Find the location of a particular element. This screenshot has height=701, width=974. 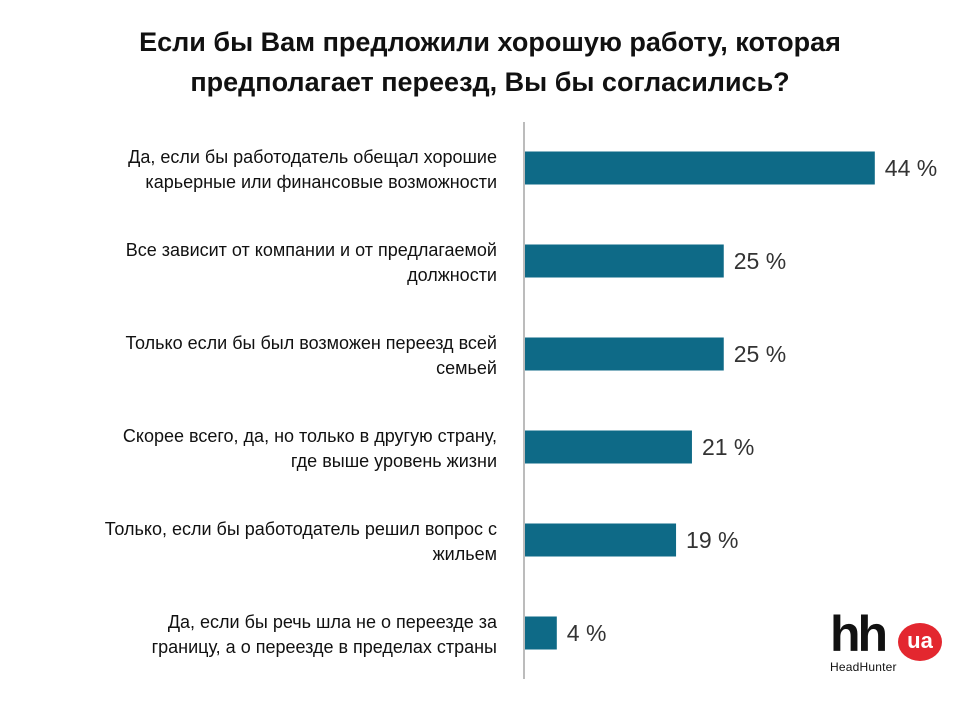

bar-value-label-5: 19 % is located at coordinates (712, 540).